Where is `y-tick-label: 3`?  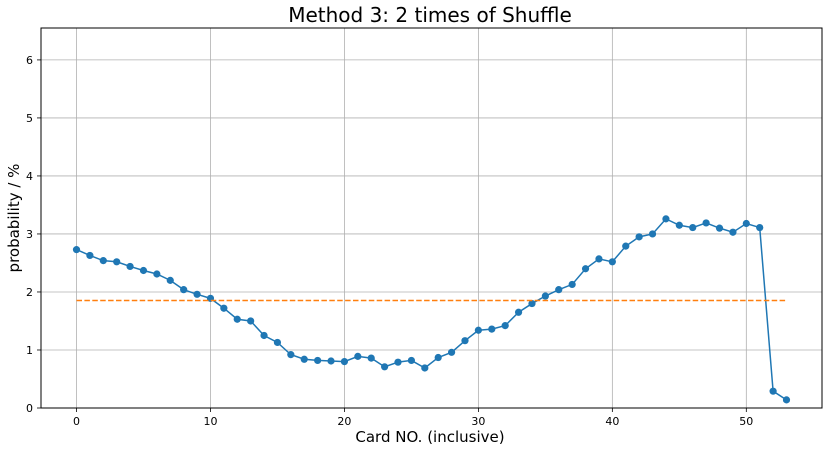 y-tick-label: 3 is located at coordinates (29, 234).